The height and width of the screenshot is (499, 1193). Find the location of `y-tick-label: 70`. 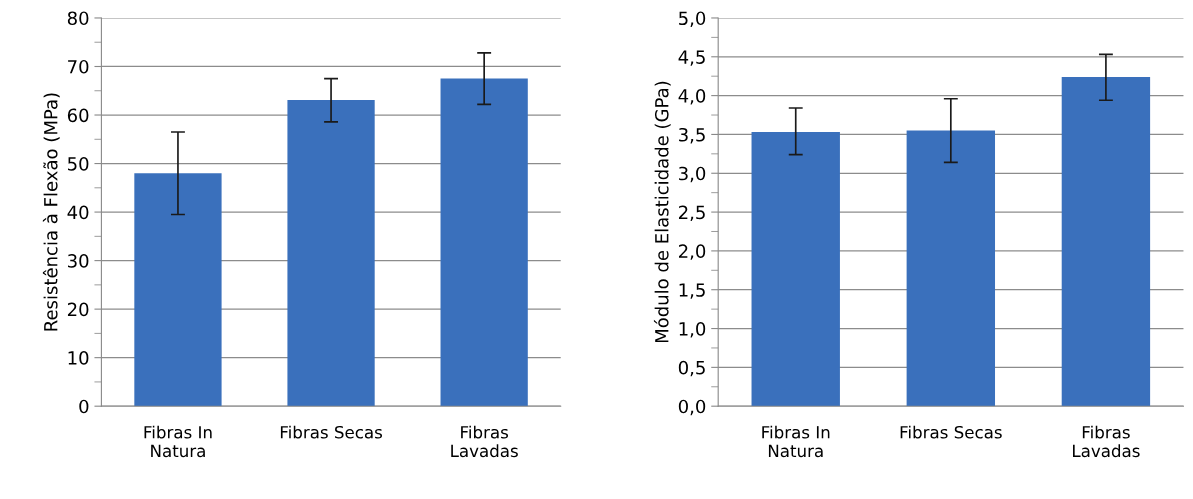

y-tick-label: 70 is located at coordinates (78, 66).